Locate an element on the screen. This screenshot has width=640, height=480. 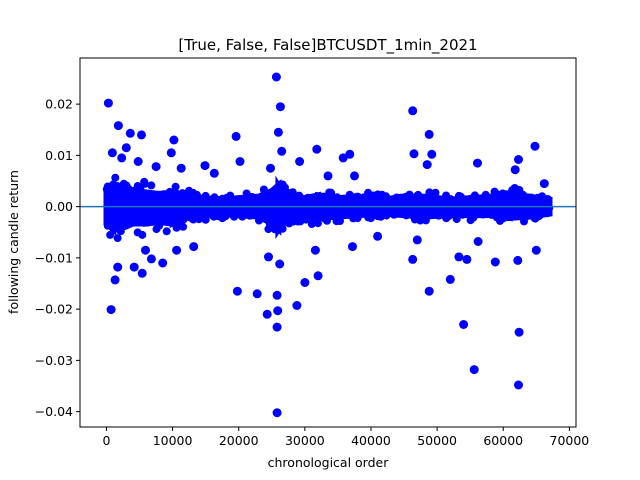
x-tick-label: 50000 is located at coordinates (437, 440).